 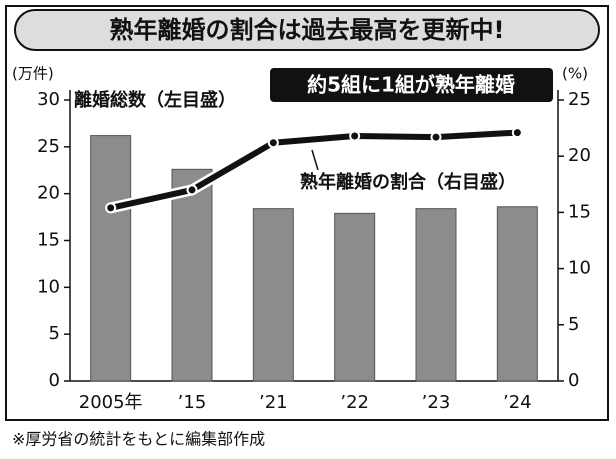 What do you see at coordinates (579, 99) in the screenshot?
I see `y2-tick-label: 25` at bounding box center [579, 99].